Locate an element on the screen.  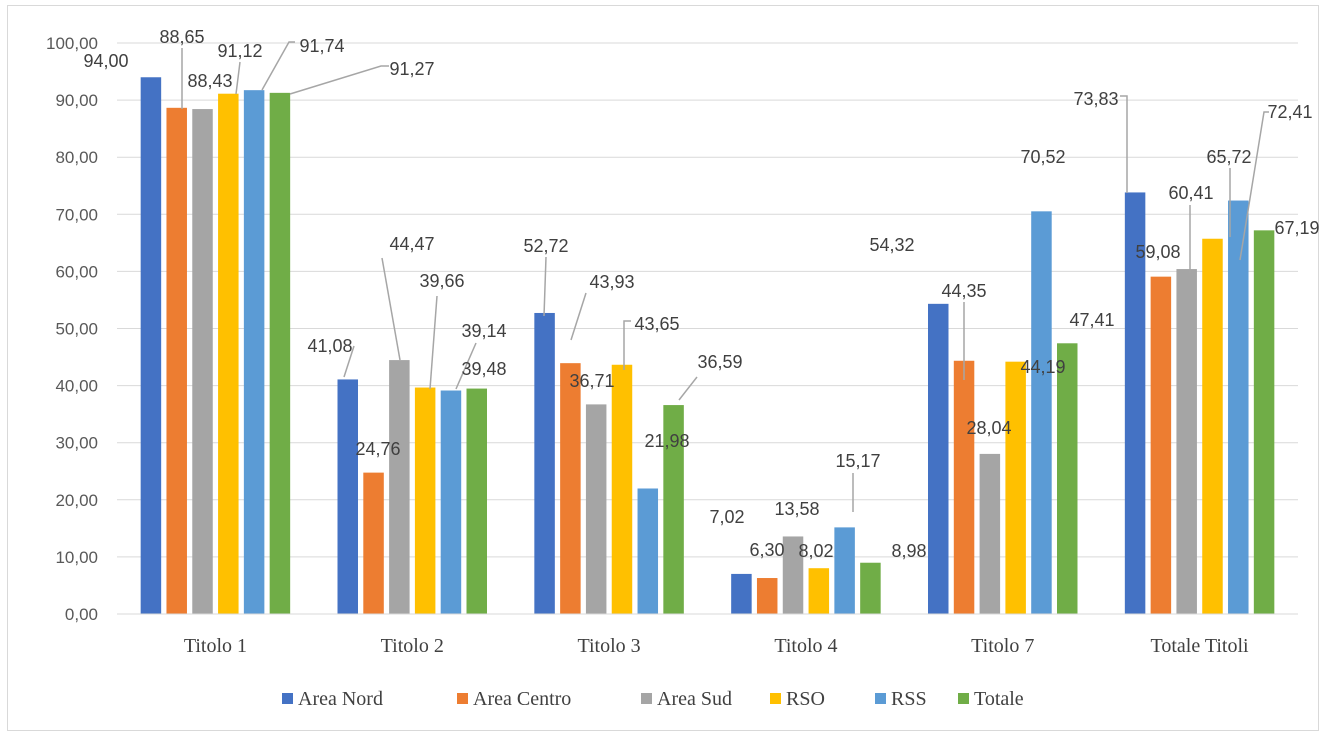
data-label: 65,72 is located at coordinates (1228, 157).